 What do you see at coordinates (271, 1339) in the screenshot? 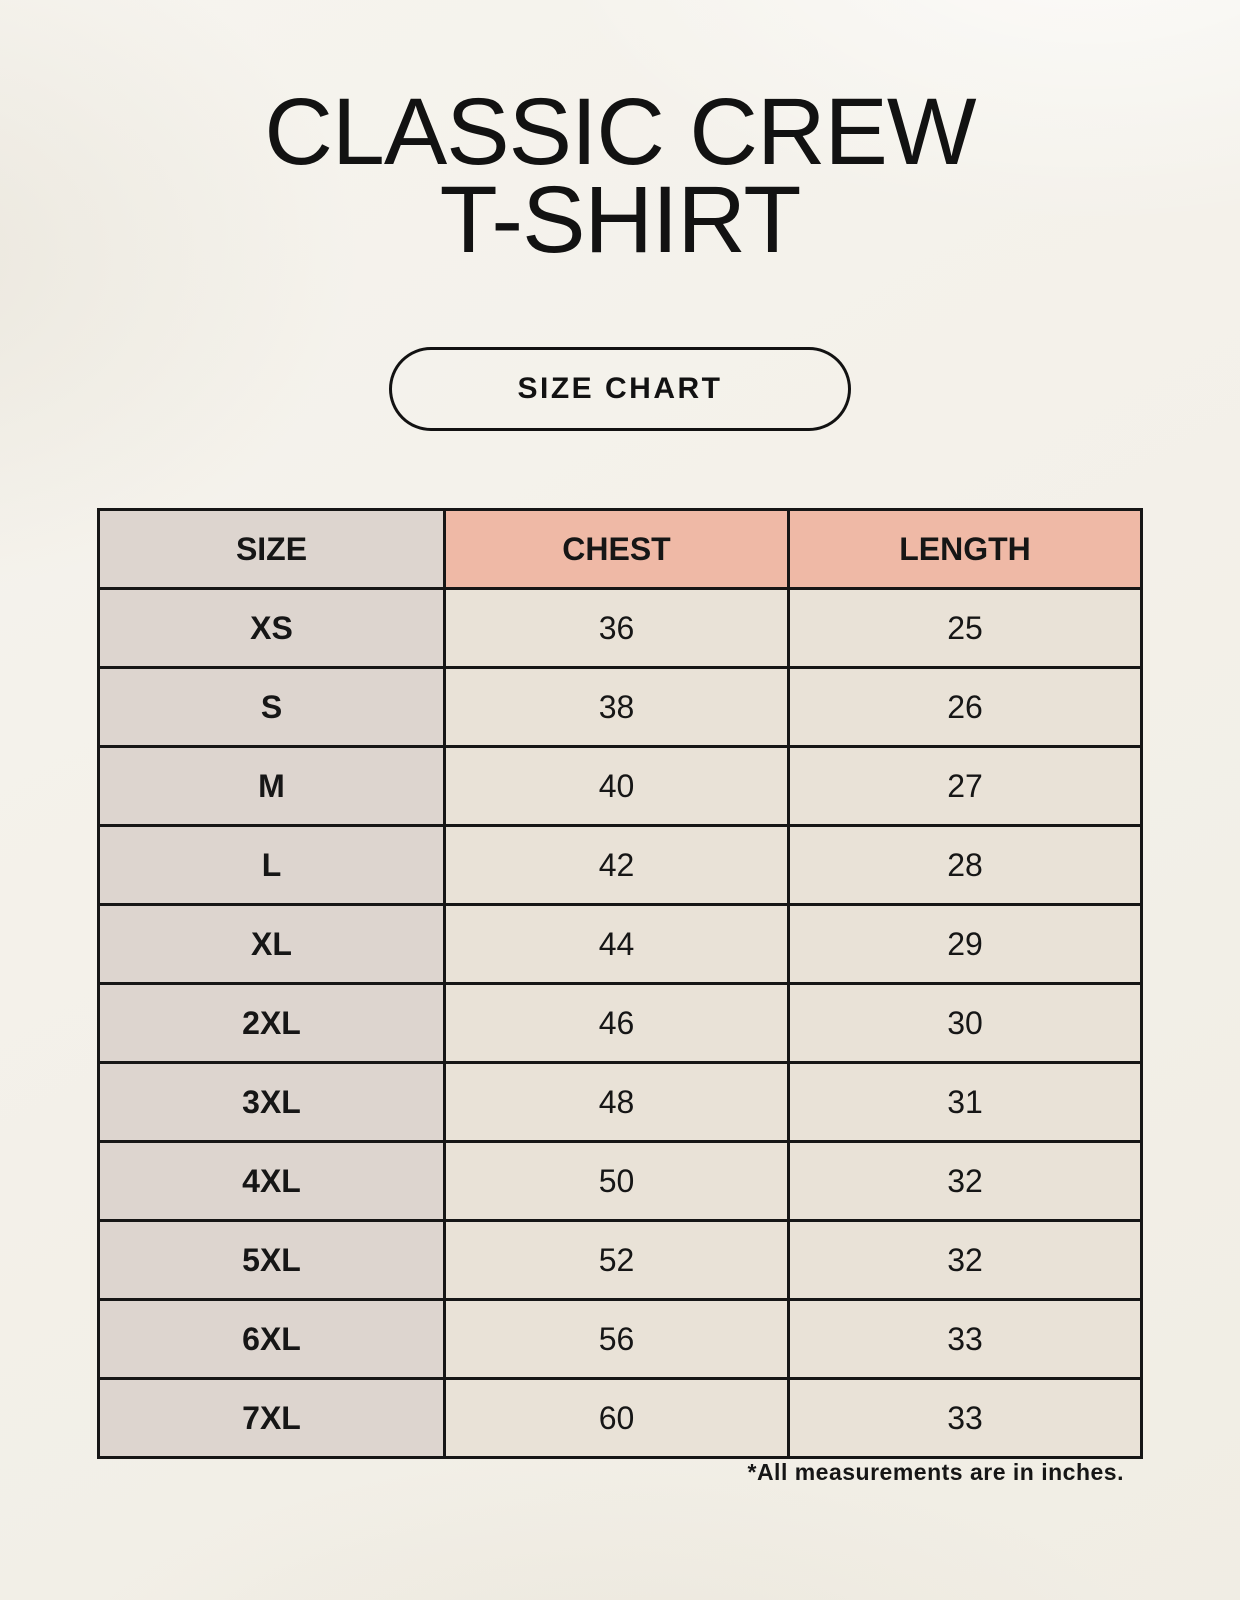
I see `size-label: 6XL` at bounding box center [271, 1339].